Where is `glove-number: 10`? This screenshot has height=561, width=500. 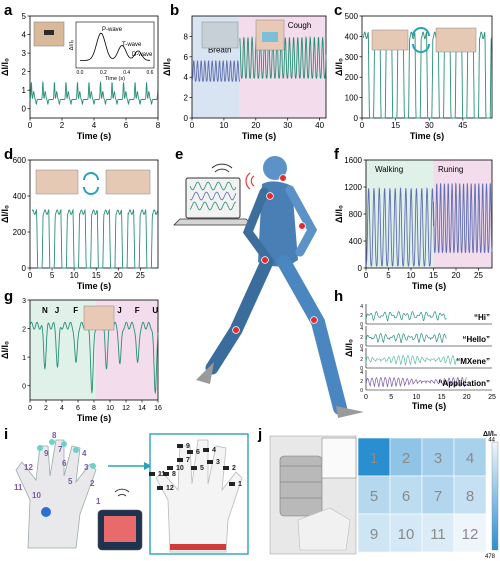
glove-number: 10 is located at coordinates (180, 468).